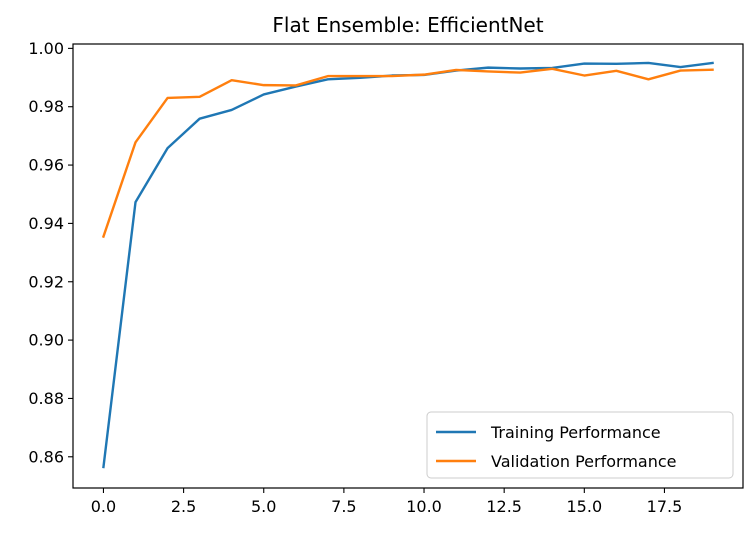  I want to click on legend-label: Validation Performance, so click(583, 461).